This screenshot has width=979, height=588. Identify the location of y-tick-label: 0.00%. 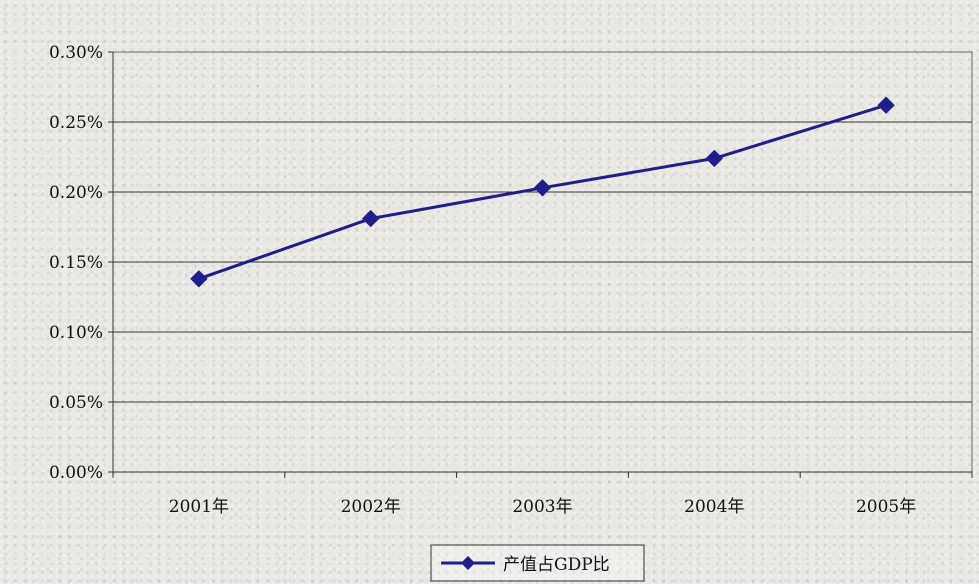
(76, 473).